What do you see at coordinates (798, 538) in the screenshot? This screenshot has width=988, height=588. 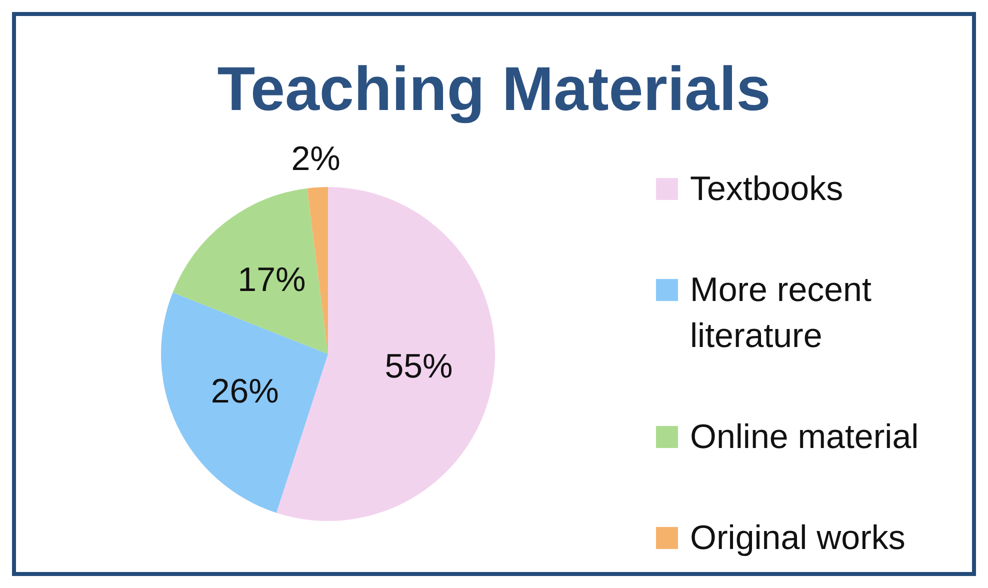 I see `legend-label: Original works` at bounding box center [798, 538].